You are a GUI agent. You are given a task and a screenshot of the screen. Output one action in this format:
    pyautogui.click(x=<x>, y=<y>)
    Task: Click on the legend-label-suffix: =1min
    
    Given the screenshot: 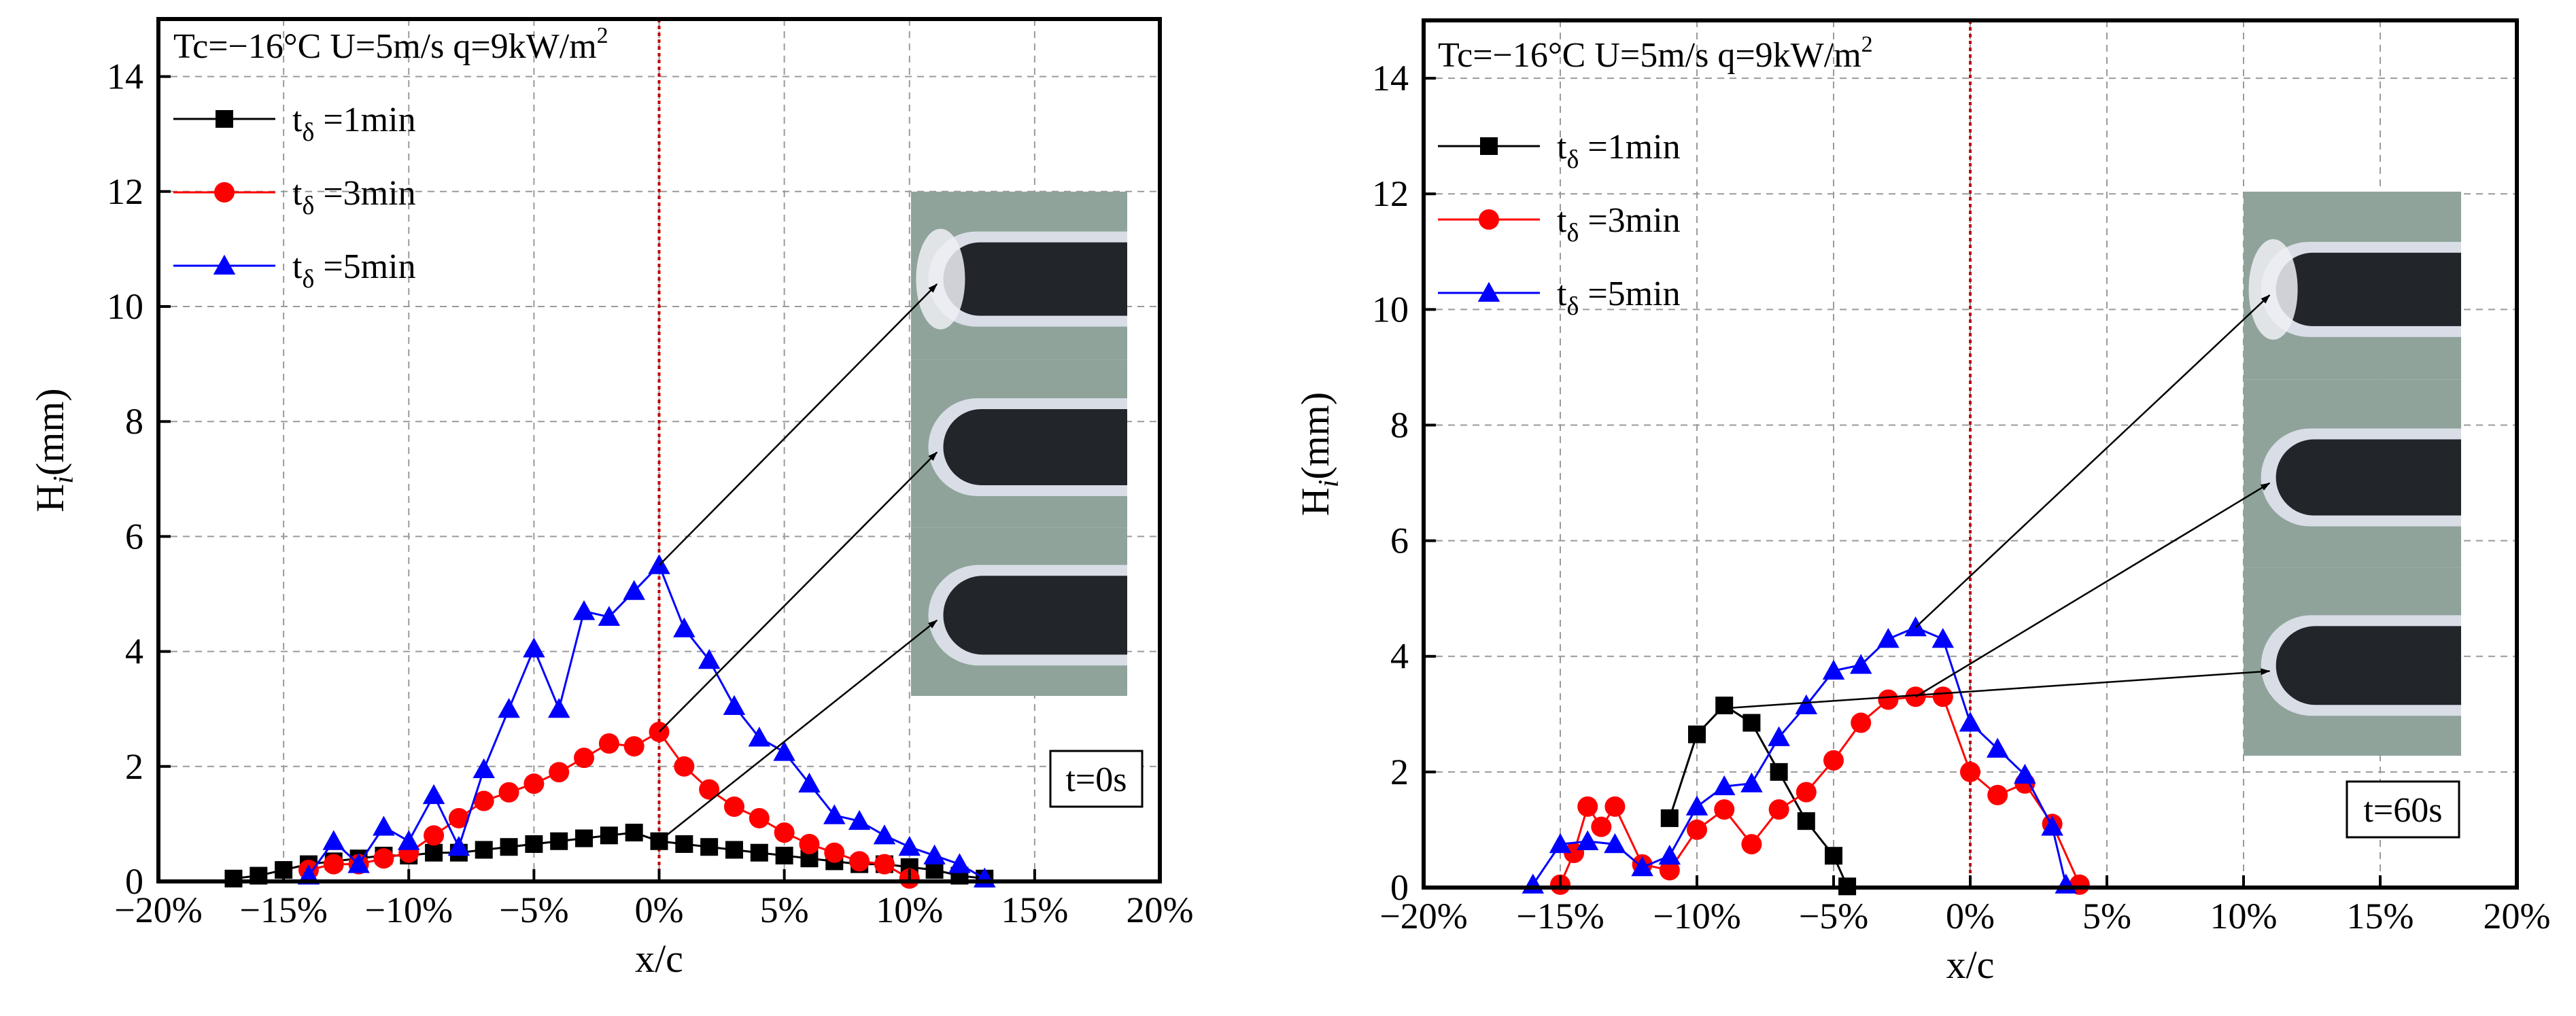 What is the action you would take?
    pyautogui.click(x=364, y=120)
    